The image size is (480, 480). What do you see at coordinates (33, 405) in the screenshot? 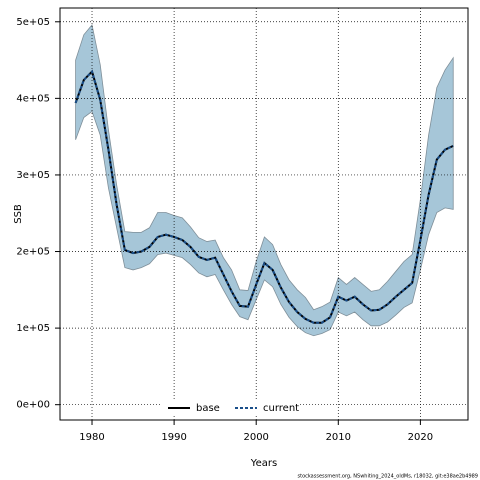
I see `y-tick-label: 0e+00` at bounding box center [33, 405].